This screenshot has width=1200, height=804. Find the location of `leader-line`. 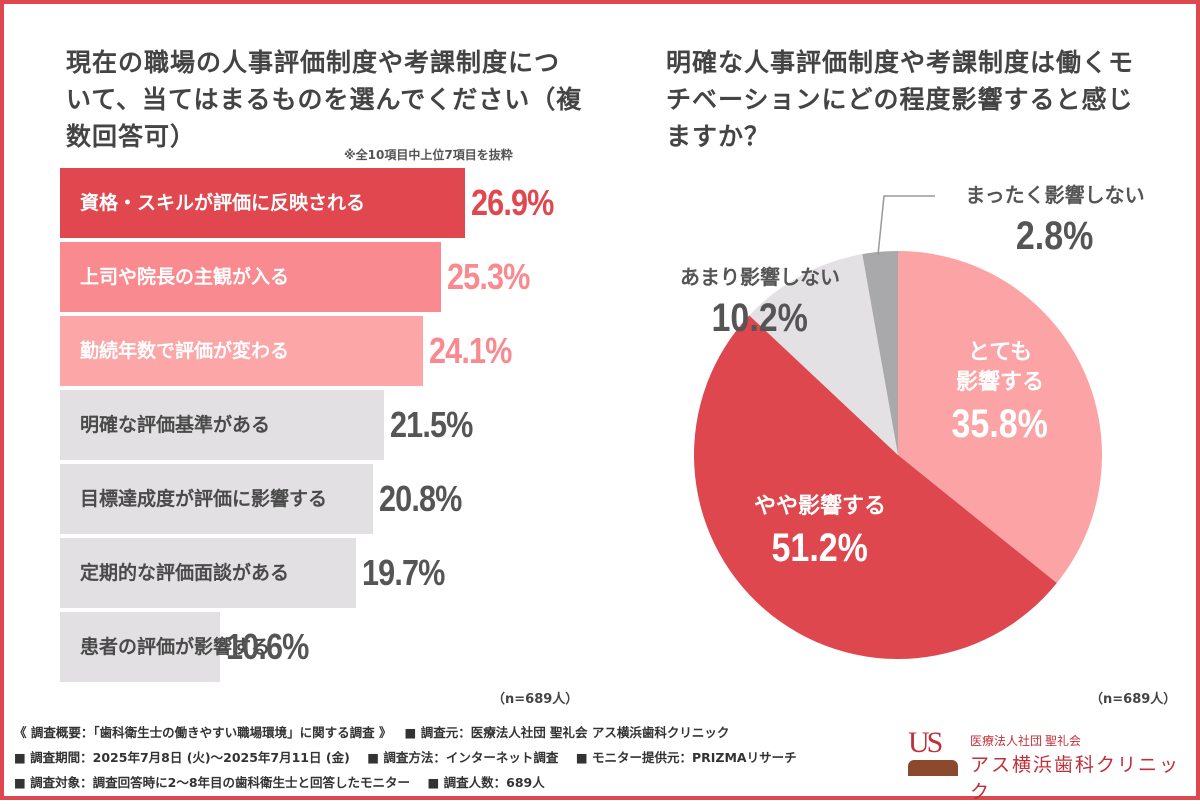

leader-line is located at coordinates (906, 225).